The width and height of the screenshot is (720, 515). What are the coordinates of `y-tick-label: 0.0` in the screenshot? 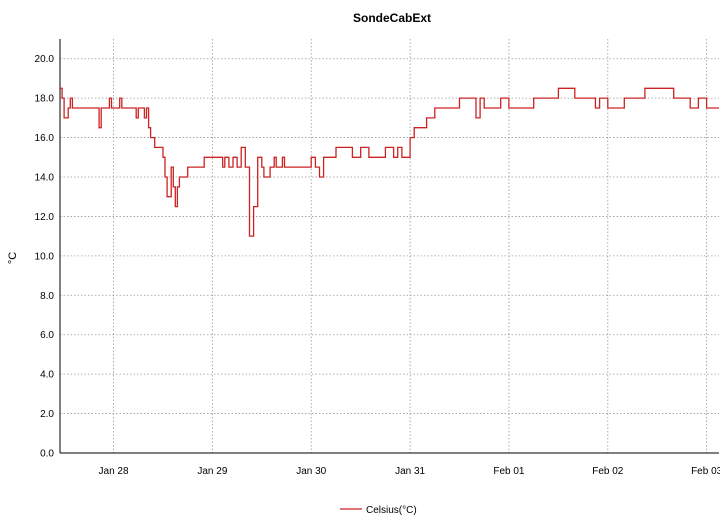 It's located at (47, 454).